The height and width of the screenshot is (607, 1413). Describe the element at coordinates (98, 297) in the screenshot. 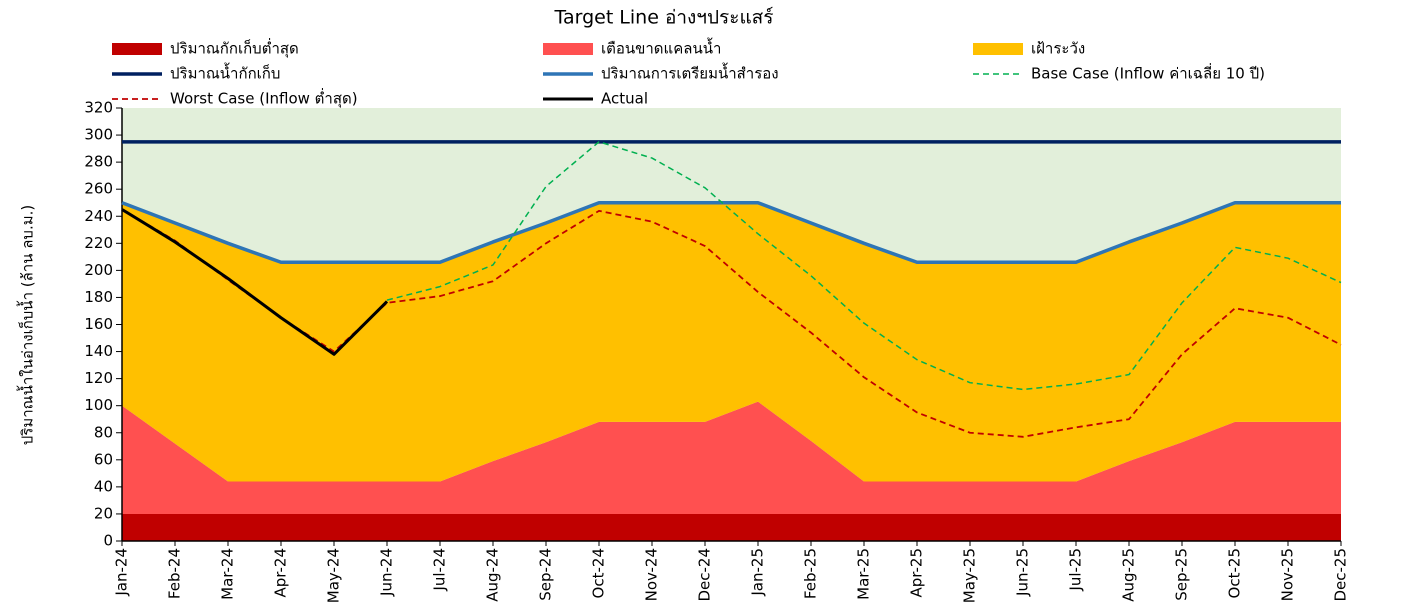

I see `y-tick-label: 180` at that location.